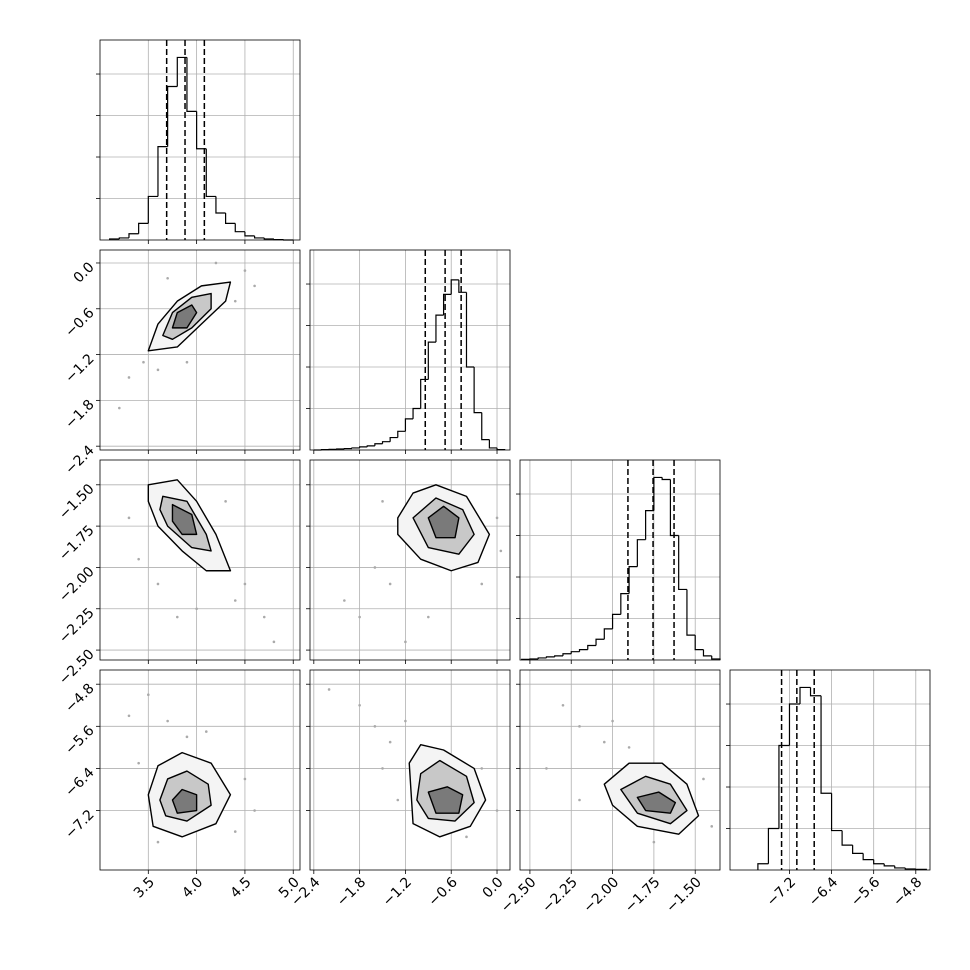 The image size is (970, 970). What do you see at coordinates (397, 891) in the screenshot?
I see `x-tick-label: −1.2` at bounding box center [397, 891].